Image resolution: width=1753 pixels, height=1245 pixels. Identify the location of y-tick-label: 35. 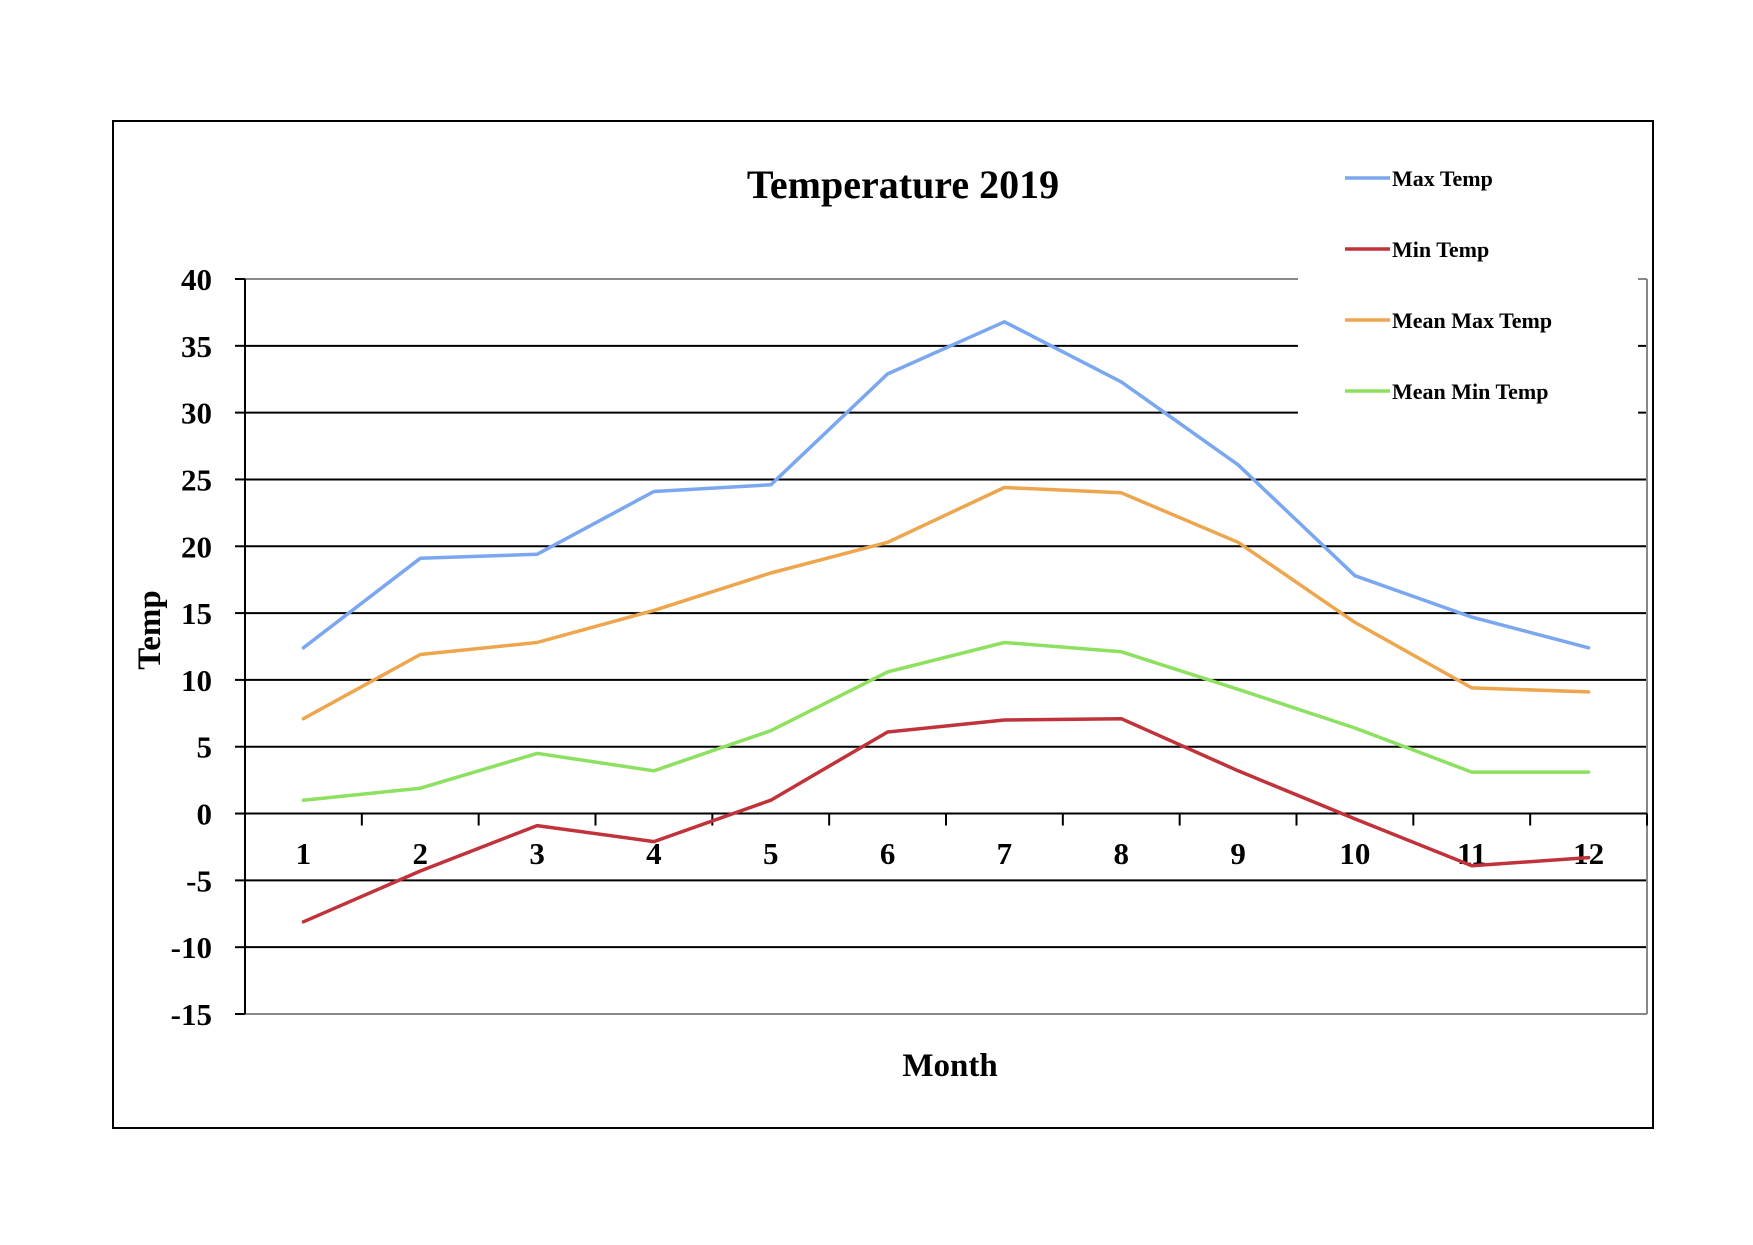
(196, 346).